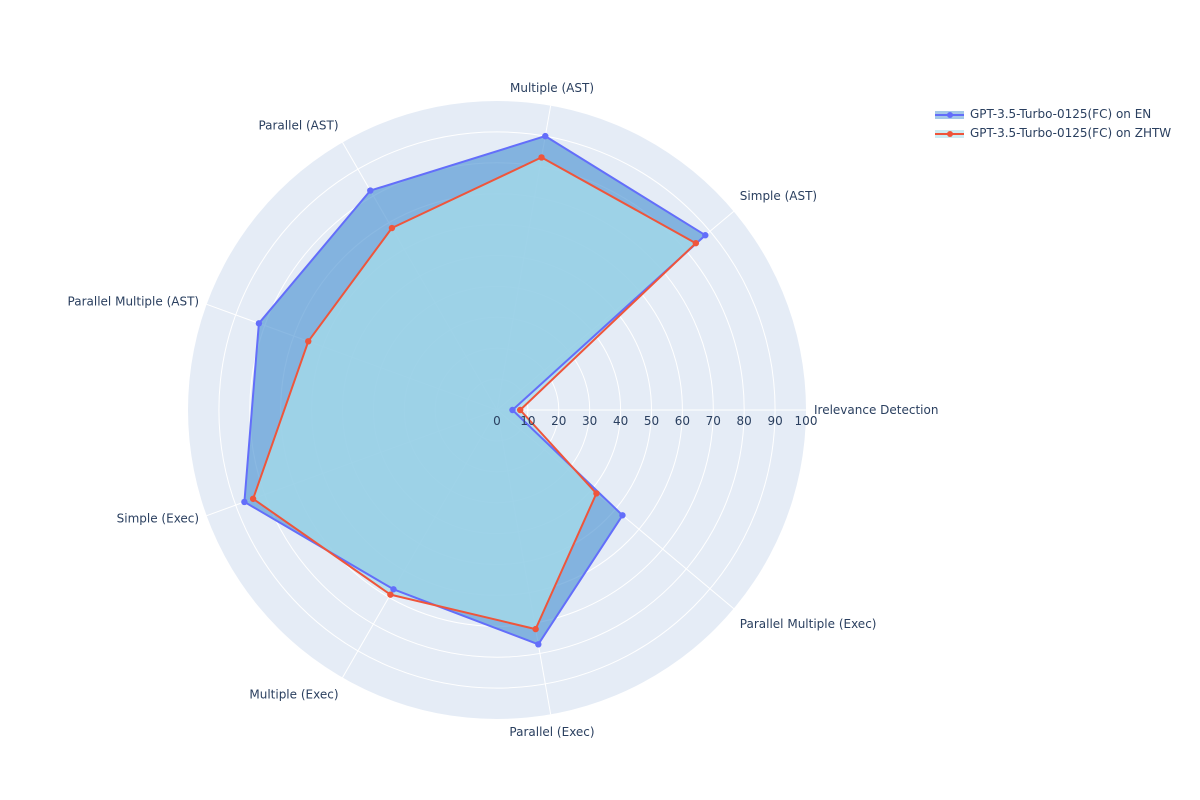 The width and height of the screenshot is (1200, 800). What do you see at coordinates (293, 695) in the screenshot?
I see `category-label: Multiple (Exec)` at bounding box center [293, 695].